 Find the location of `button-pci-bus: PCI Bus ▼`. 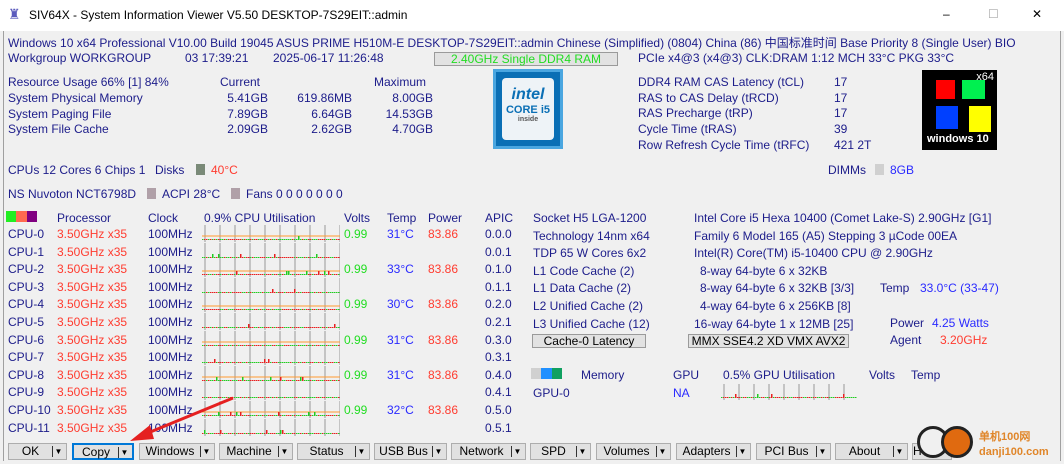

button-pci-bus: PCI Bus ▼ is located at coordinates (793, 451).